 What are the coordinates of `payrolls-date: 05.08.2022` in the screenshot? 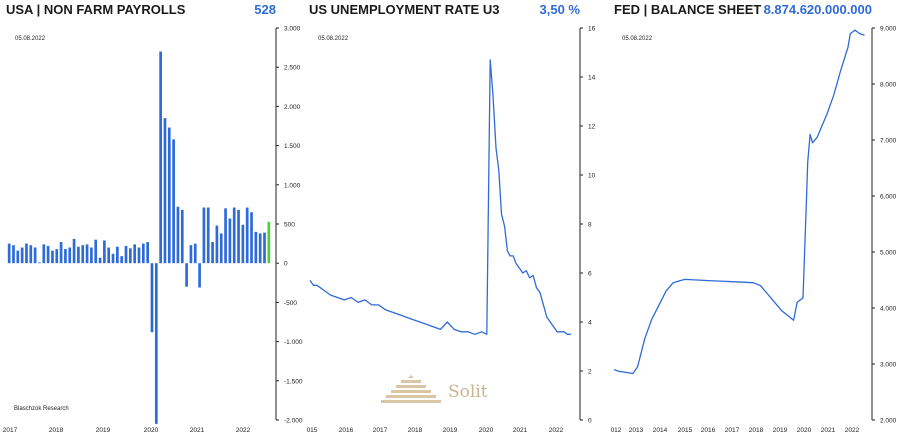 It's located at (30, 39).